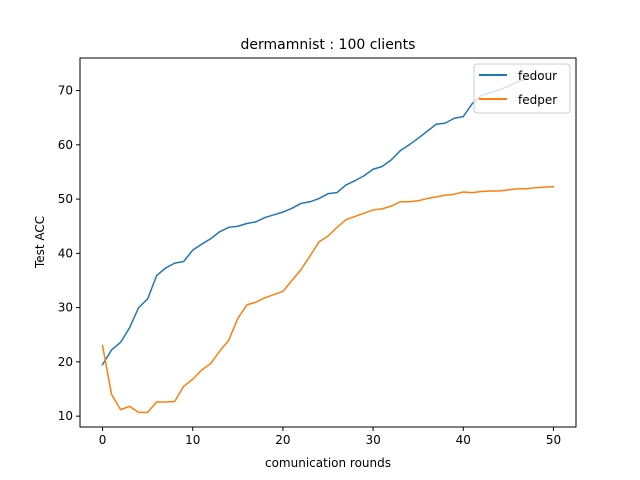  What do you see at coordinates (463, 440) in the screenshot?
I see `x-tick-label: 40` at bounding box center [463, 440].